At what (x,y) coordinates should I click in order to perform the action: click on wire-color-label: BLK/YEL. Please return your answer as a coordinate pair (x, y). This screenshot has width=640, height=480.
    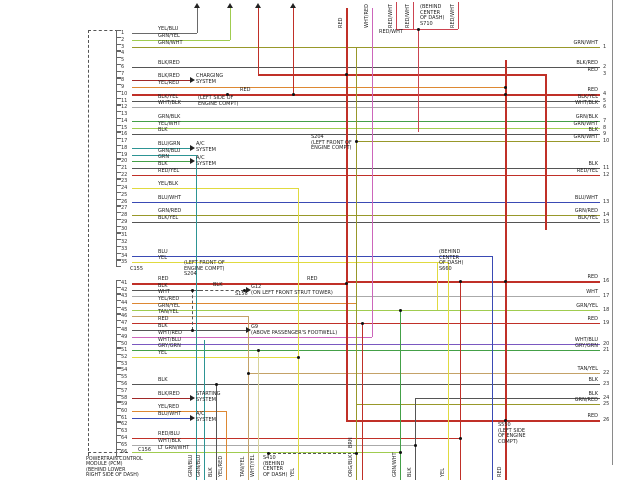
    Looking at the image, I should click on (587, 96).